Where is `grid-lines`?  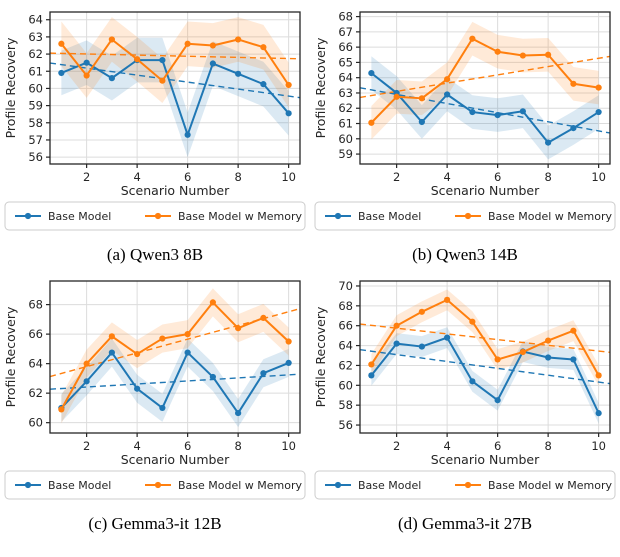
grid-lines is located at coordinates (485, 88).